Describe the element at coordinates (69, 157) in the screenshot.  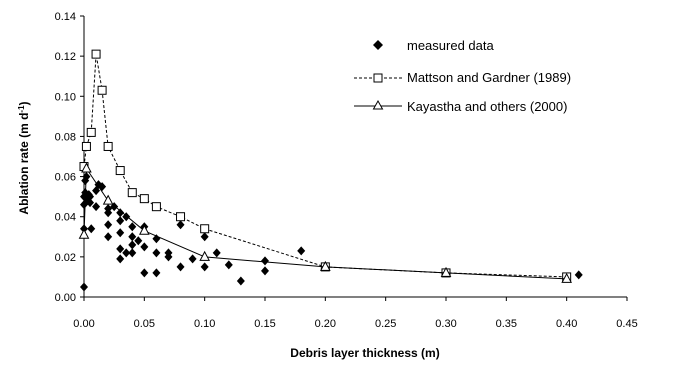
I see `y-ticks: 0.00 0.02 0.04 0.06 0.08 0.10 0.12 0.14` at that location.